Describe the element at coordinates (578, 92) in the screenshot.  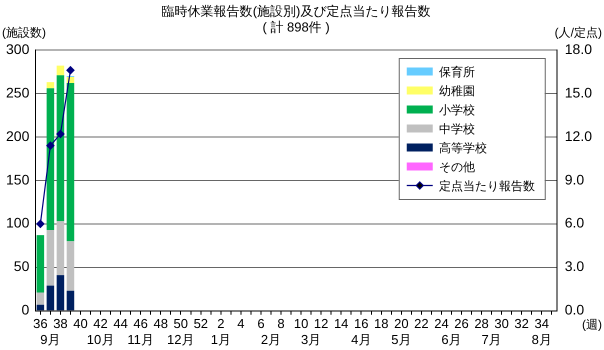
I see `y2-tick-label: 15.0` at that location.